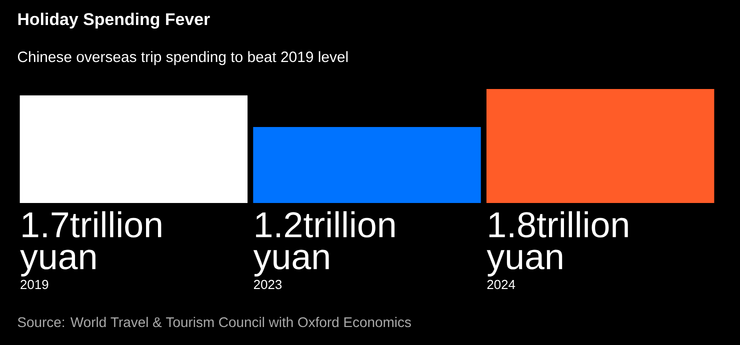 This screenshot has height=345, width=740. Describe the element at coordinates (501, 285) in the screenshot. I see `x-tick-label: 2024` at that location.